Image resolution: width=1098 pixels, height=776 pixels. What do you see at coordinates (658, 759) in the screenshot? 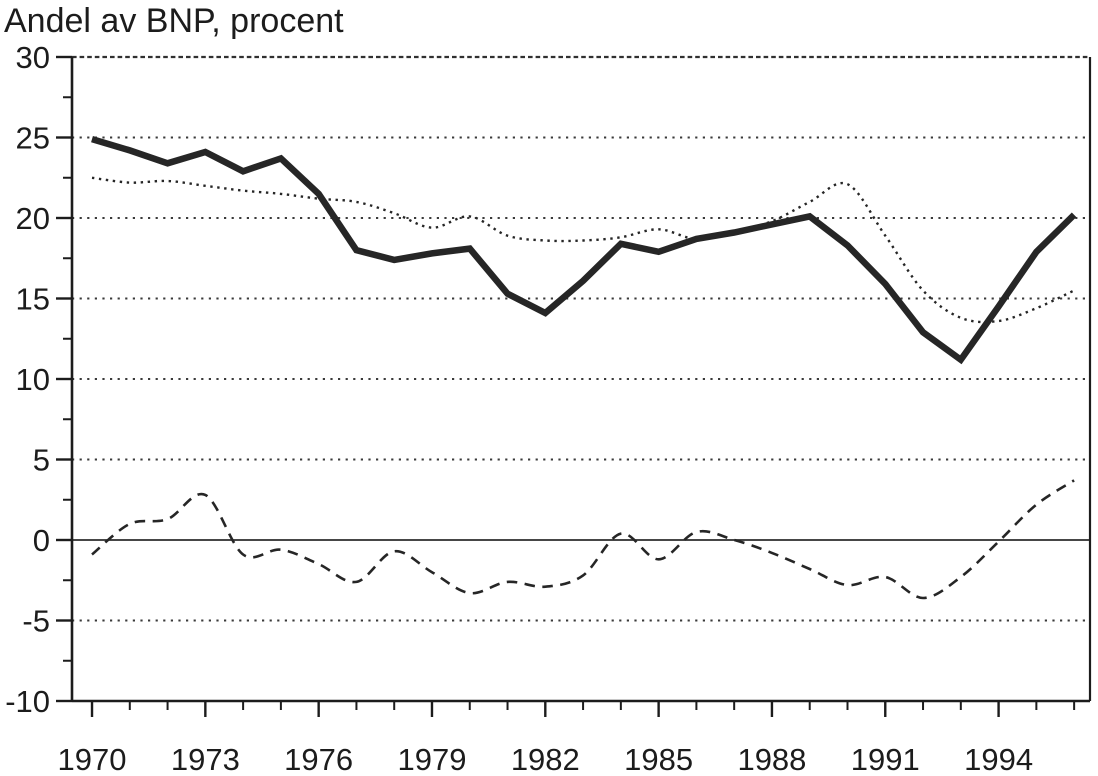
I see `x-tick-label: 1985` at bounding box center [658, 759].